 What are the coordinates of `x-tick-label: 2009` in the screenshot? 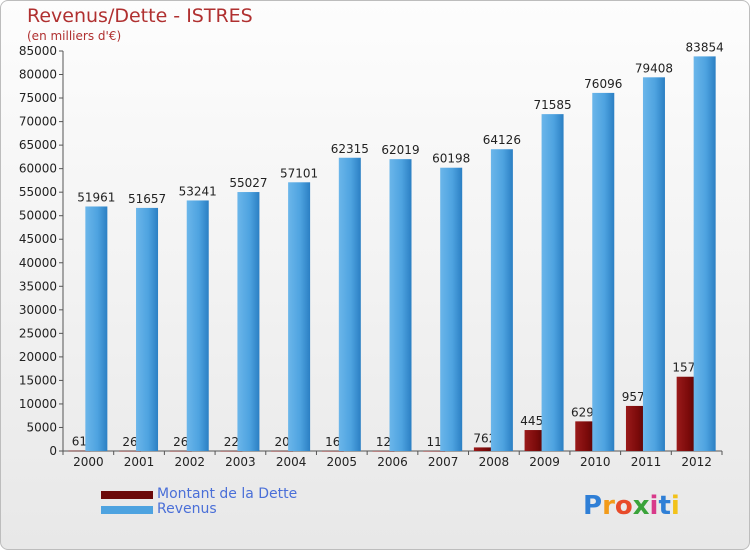 It's located at (544, 462).